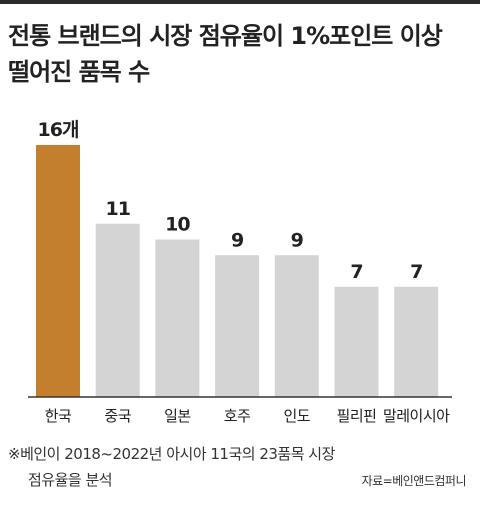 This screenshot has width=480, height=515. Describe the element at coordinates (177, 416) in the screenshot. I see `category-label-3: 일본` at that location.